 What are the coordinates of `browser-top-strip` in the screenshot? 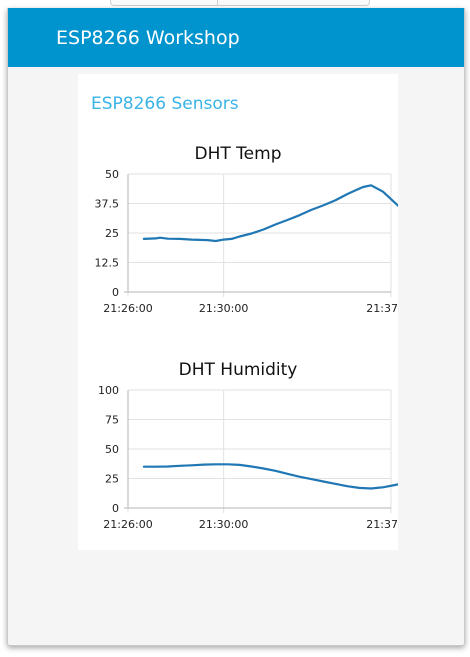 It's located at (235, 4).